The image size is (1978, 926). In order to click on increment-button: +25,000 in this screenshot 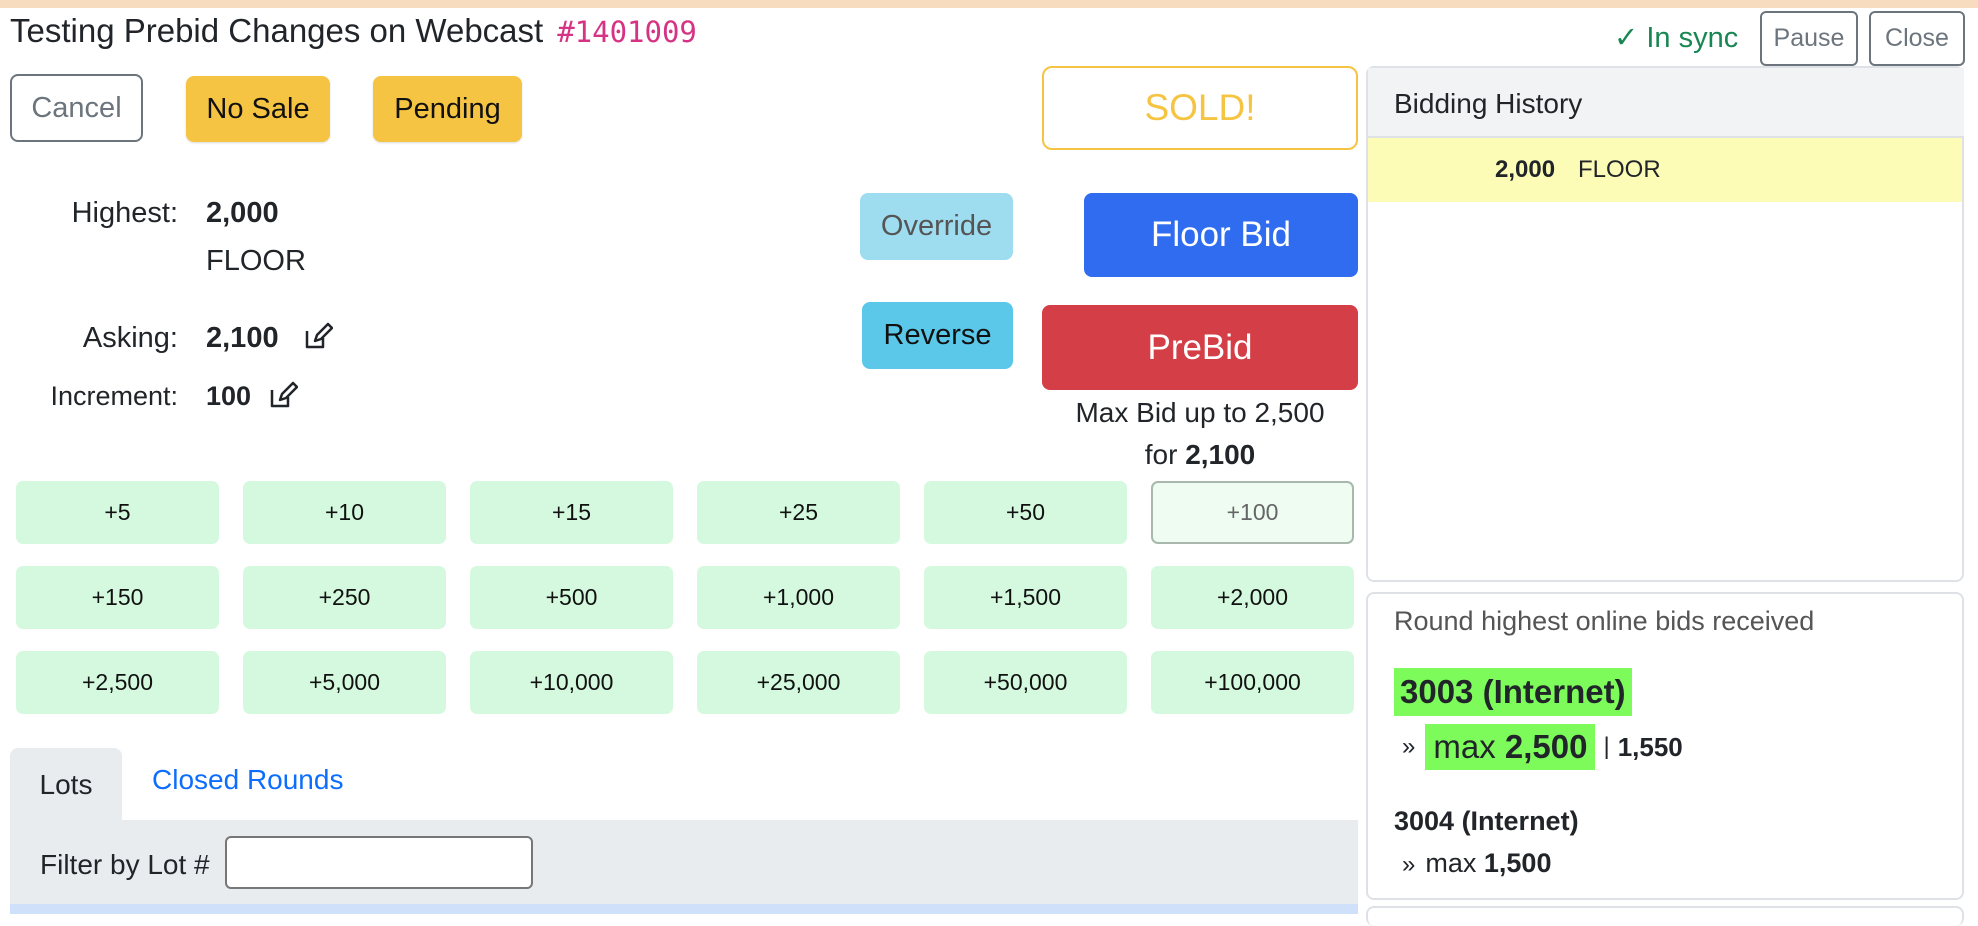, I will do `click(798, 682)`.